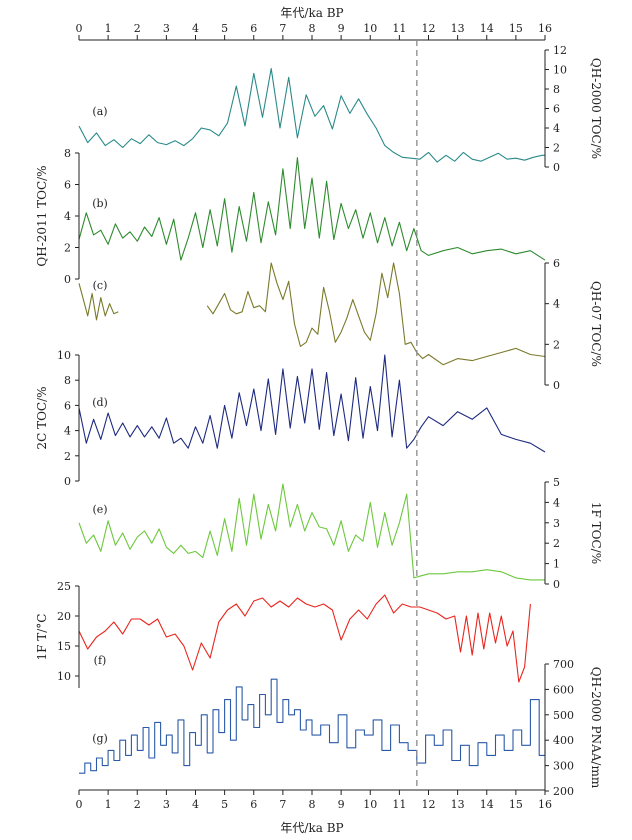 Image resolution: width=632 pixels, height=840 pixels. Describe the element at coordinates (487, 804) in the screenshot. I see `x-tick-label-bottom-14: 14` at that location.